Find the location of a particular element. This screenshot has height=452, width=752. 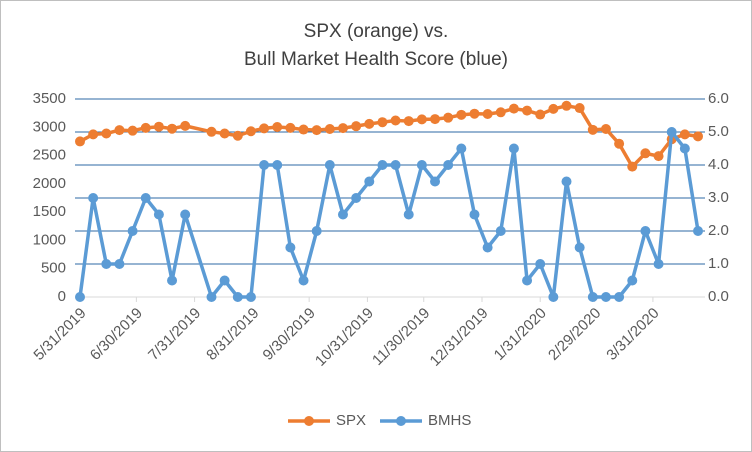

legend-label: BMHS is located at coordinates (449, 420).